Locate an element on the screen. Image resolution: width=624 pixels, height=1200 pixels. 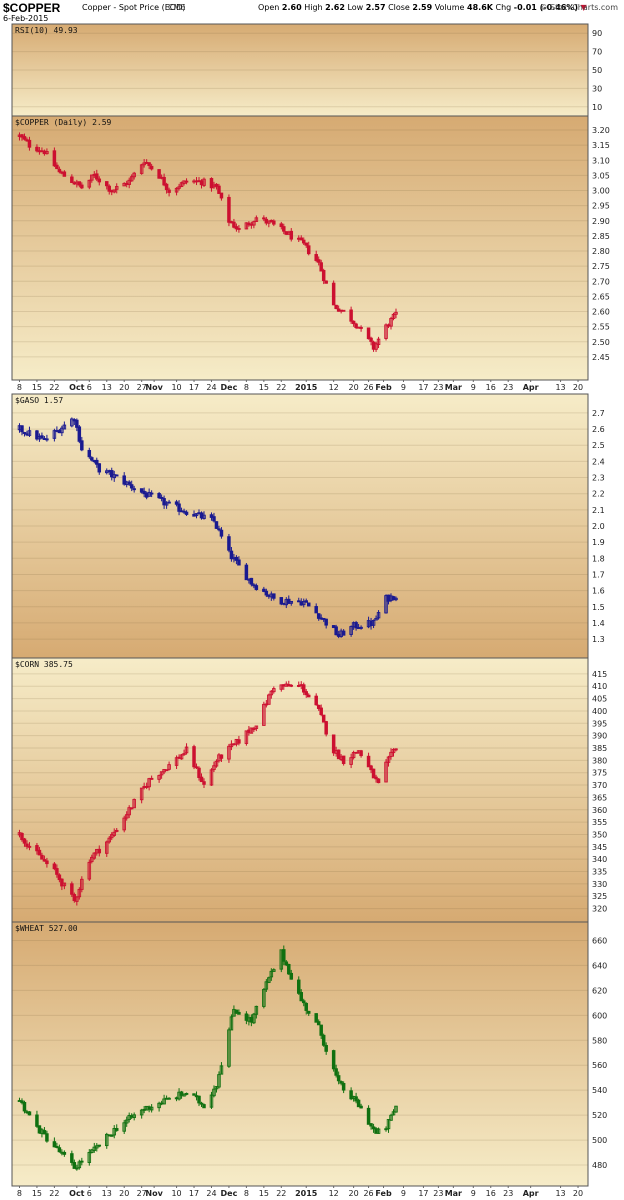
x-axis-upper-tick-3: Oct is located at coordinates (77, 387).